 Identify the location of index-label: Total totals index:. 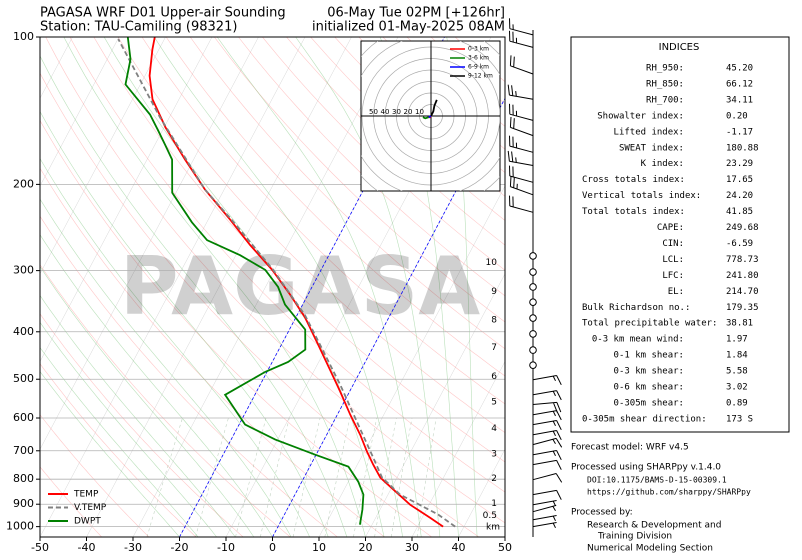
(633, 212).